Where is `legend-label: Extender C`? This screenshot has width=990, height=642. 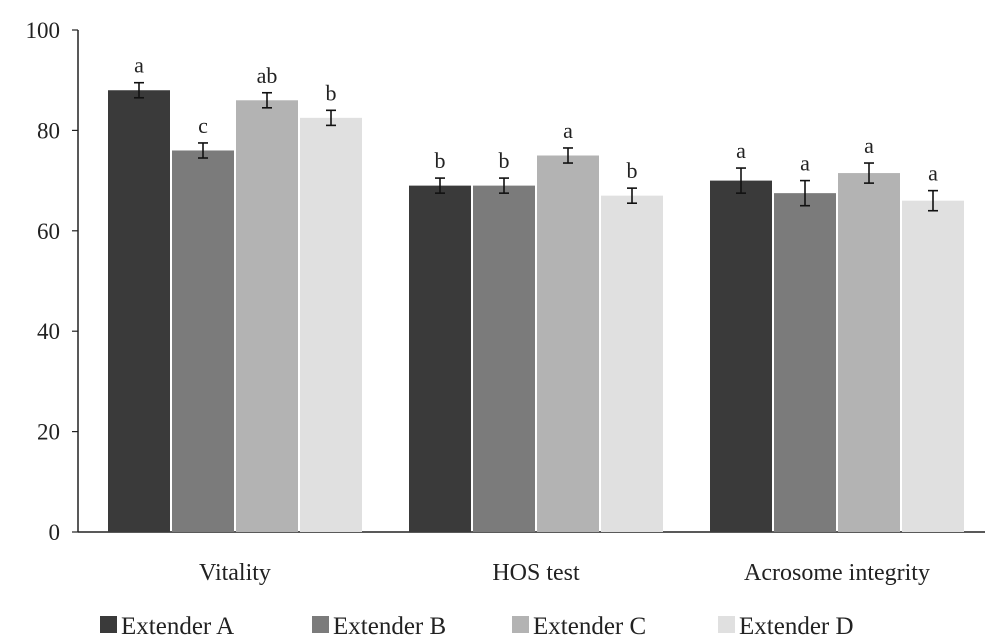 legend-label: Extender C is located at coordinates (589, 626).